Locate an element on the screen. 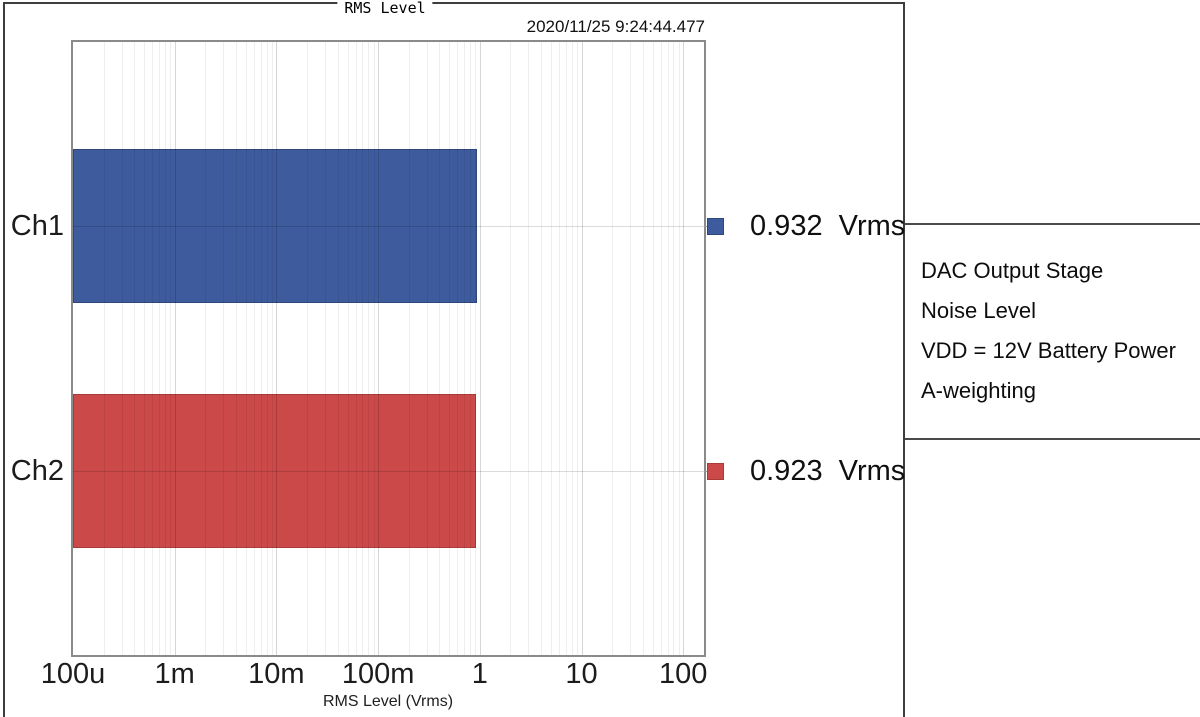  bar-ch2 is located at coordinates (275, 471).